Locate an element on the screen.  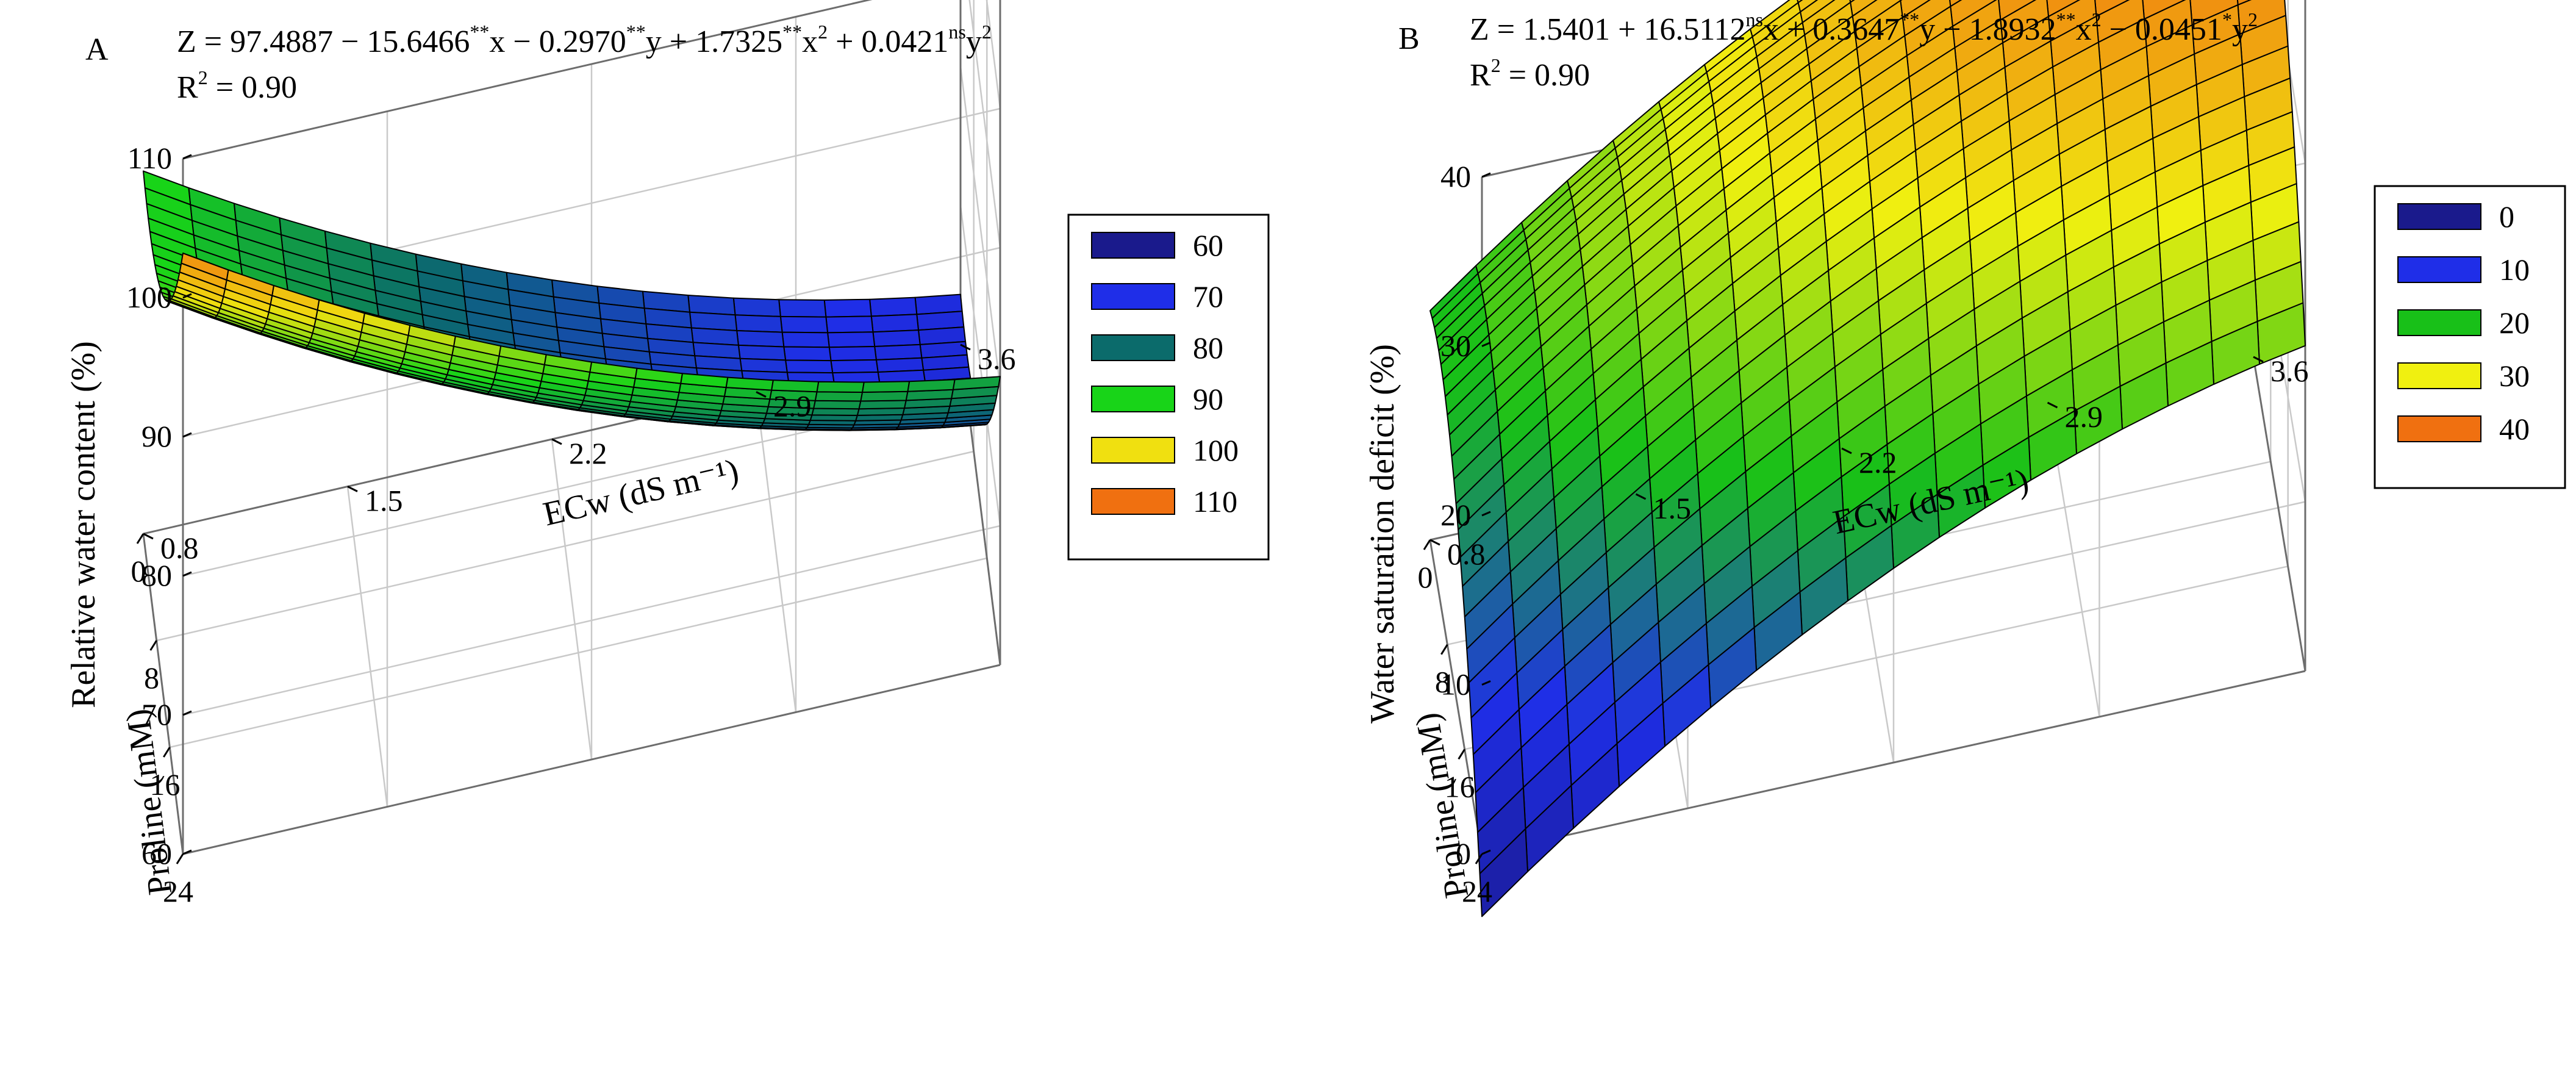
r-squared-prefix: R is located at coordinates (1480, 75).